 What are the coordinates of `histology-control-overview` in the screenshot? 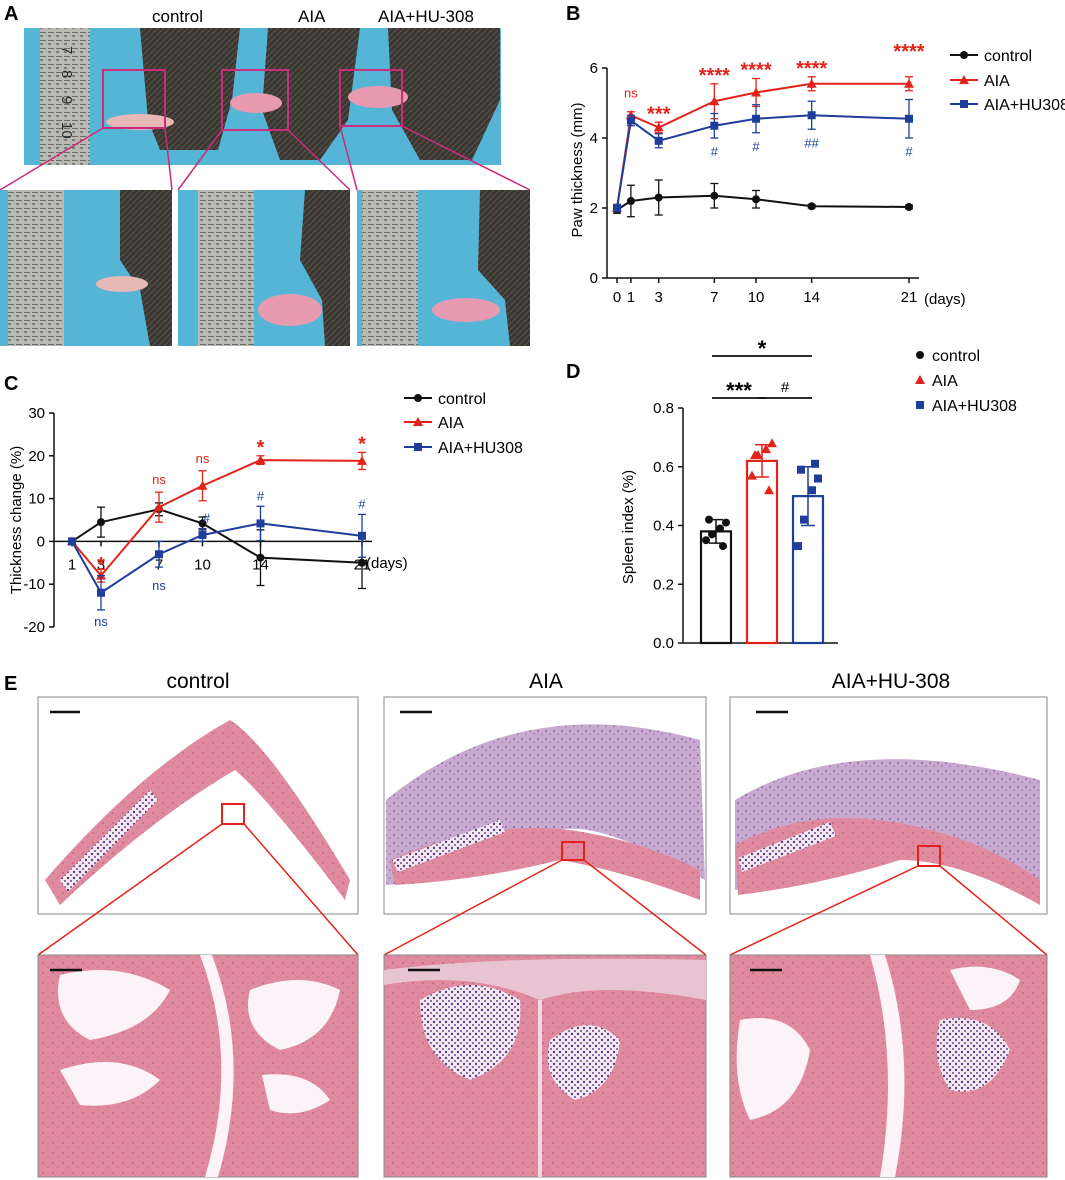 It's located at (198, 805).